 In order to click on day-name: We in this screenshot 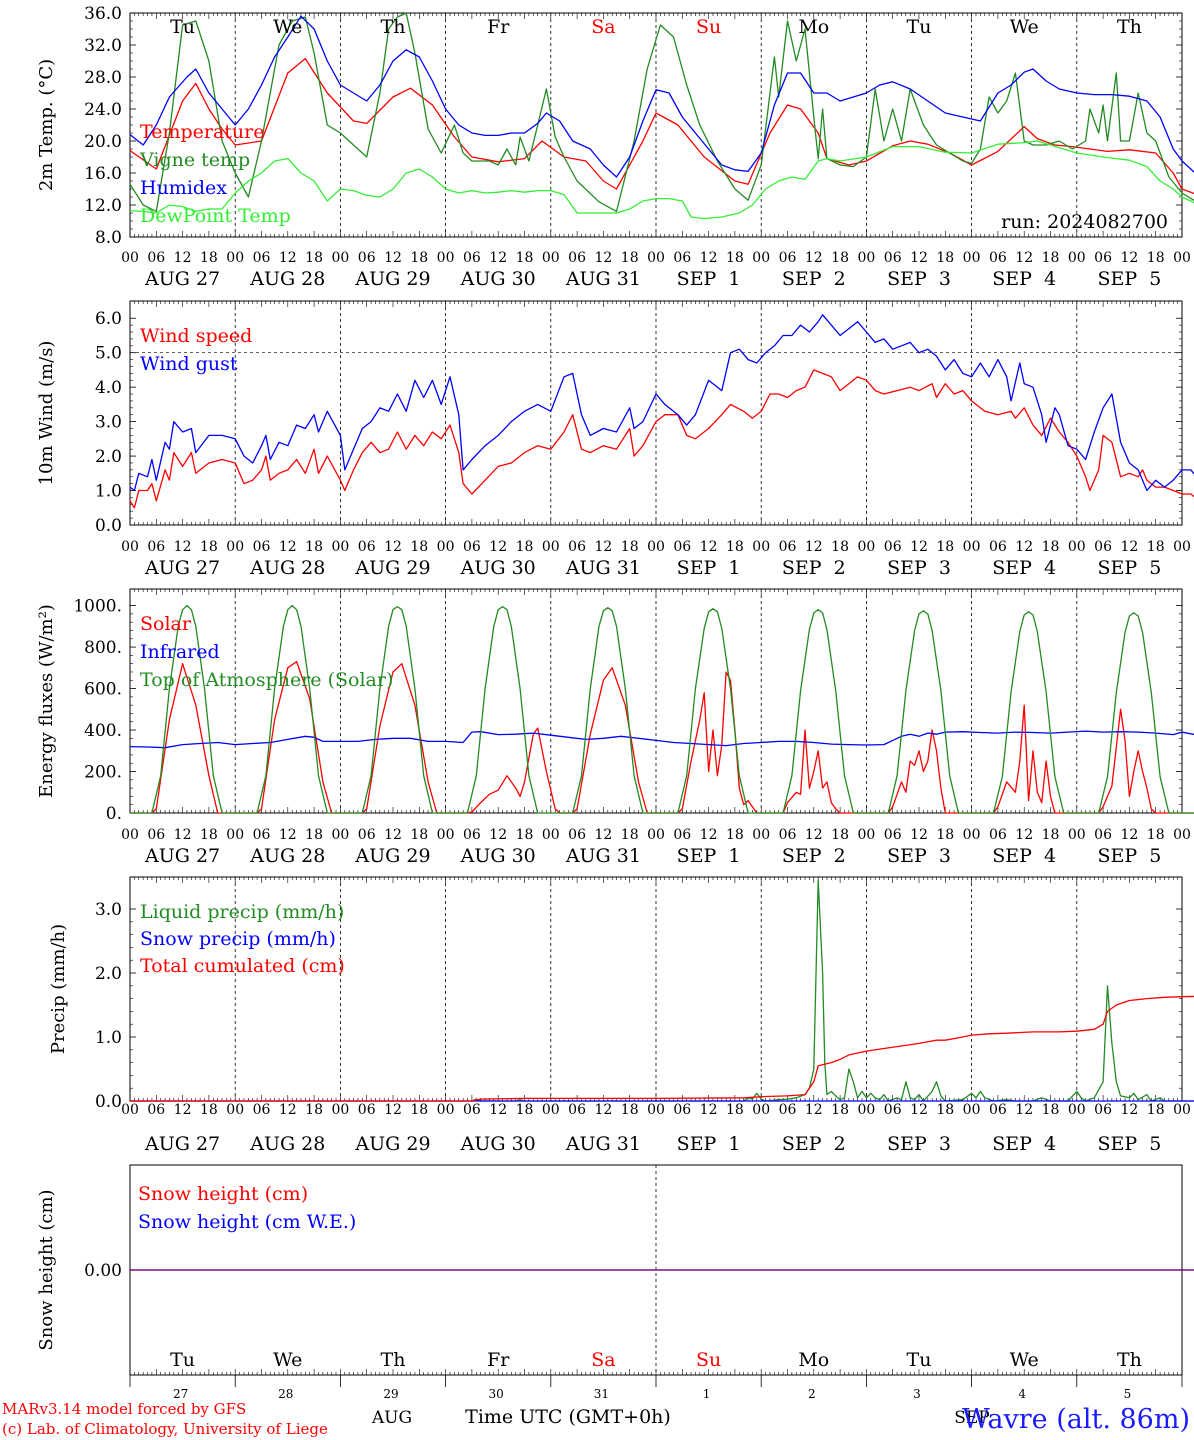, I will do `click(1024, 1360)`.